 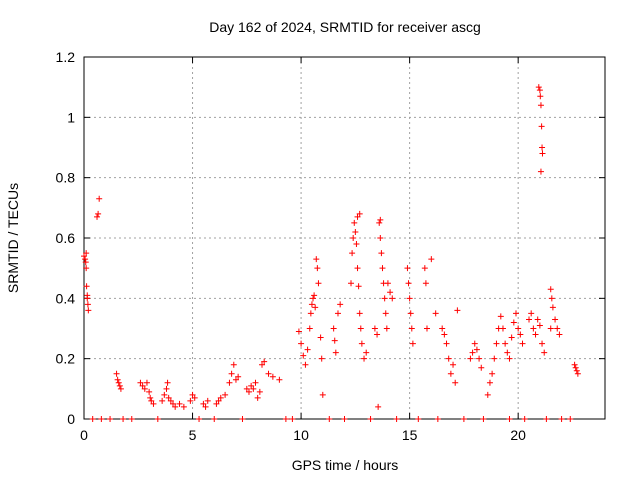 What do you see at coordinates (66, 57) in the screenshot?
I see `y-tick-label: 1.2` at bounding box center [66, 57].